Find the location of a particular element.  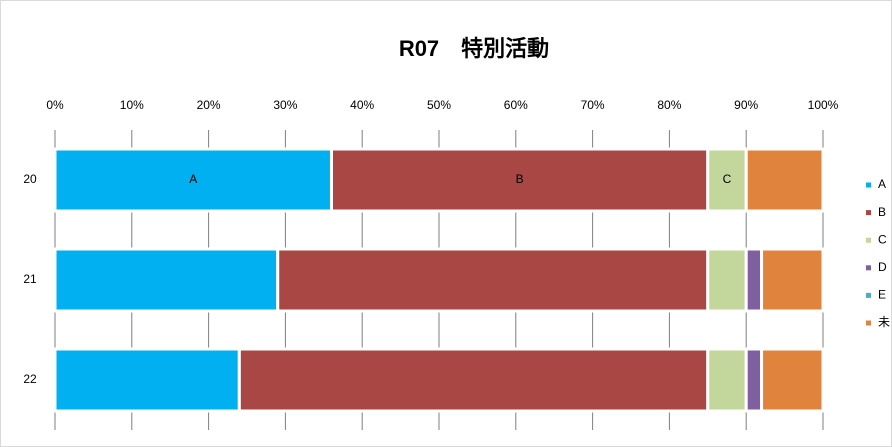

x-tick-label: 70% is located at coordinates (593, 105).